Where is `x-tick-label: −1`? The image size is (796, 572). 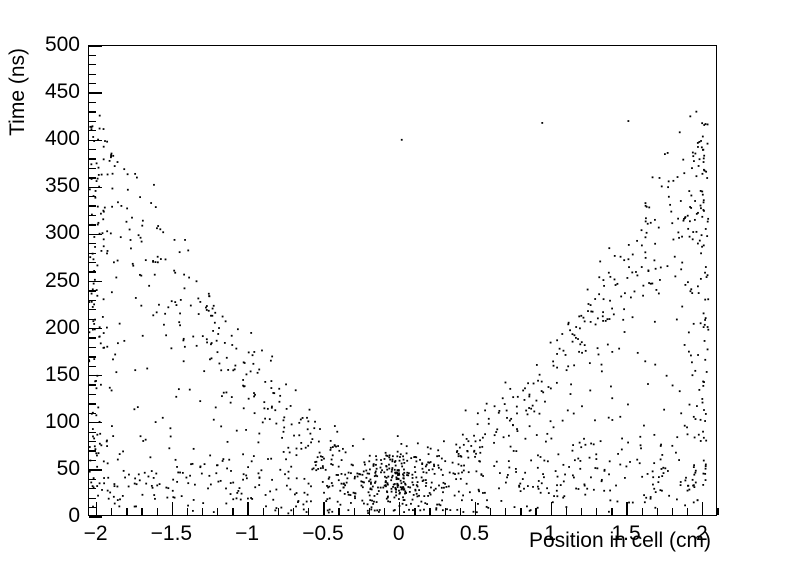 x-tick-label: −1 is located at coordinates (247, 533).